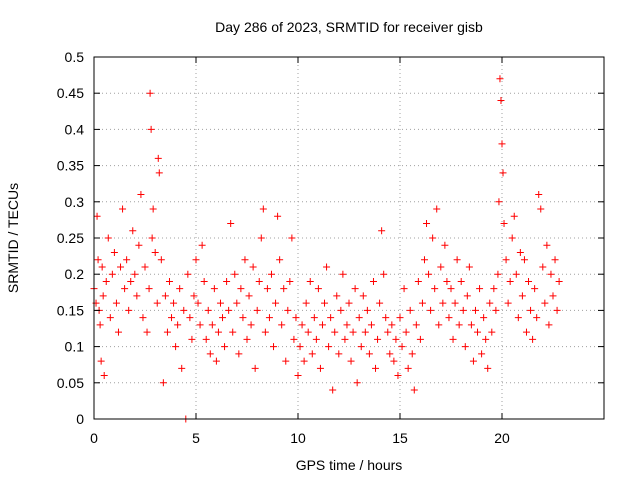 Image resolution: width=640 pixels, height=480 pixels. What do you see at coordinates (70, 93) in the screenshot?
I see `y-tick-label: 0.45` at bounding box center [70, 93].